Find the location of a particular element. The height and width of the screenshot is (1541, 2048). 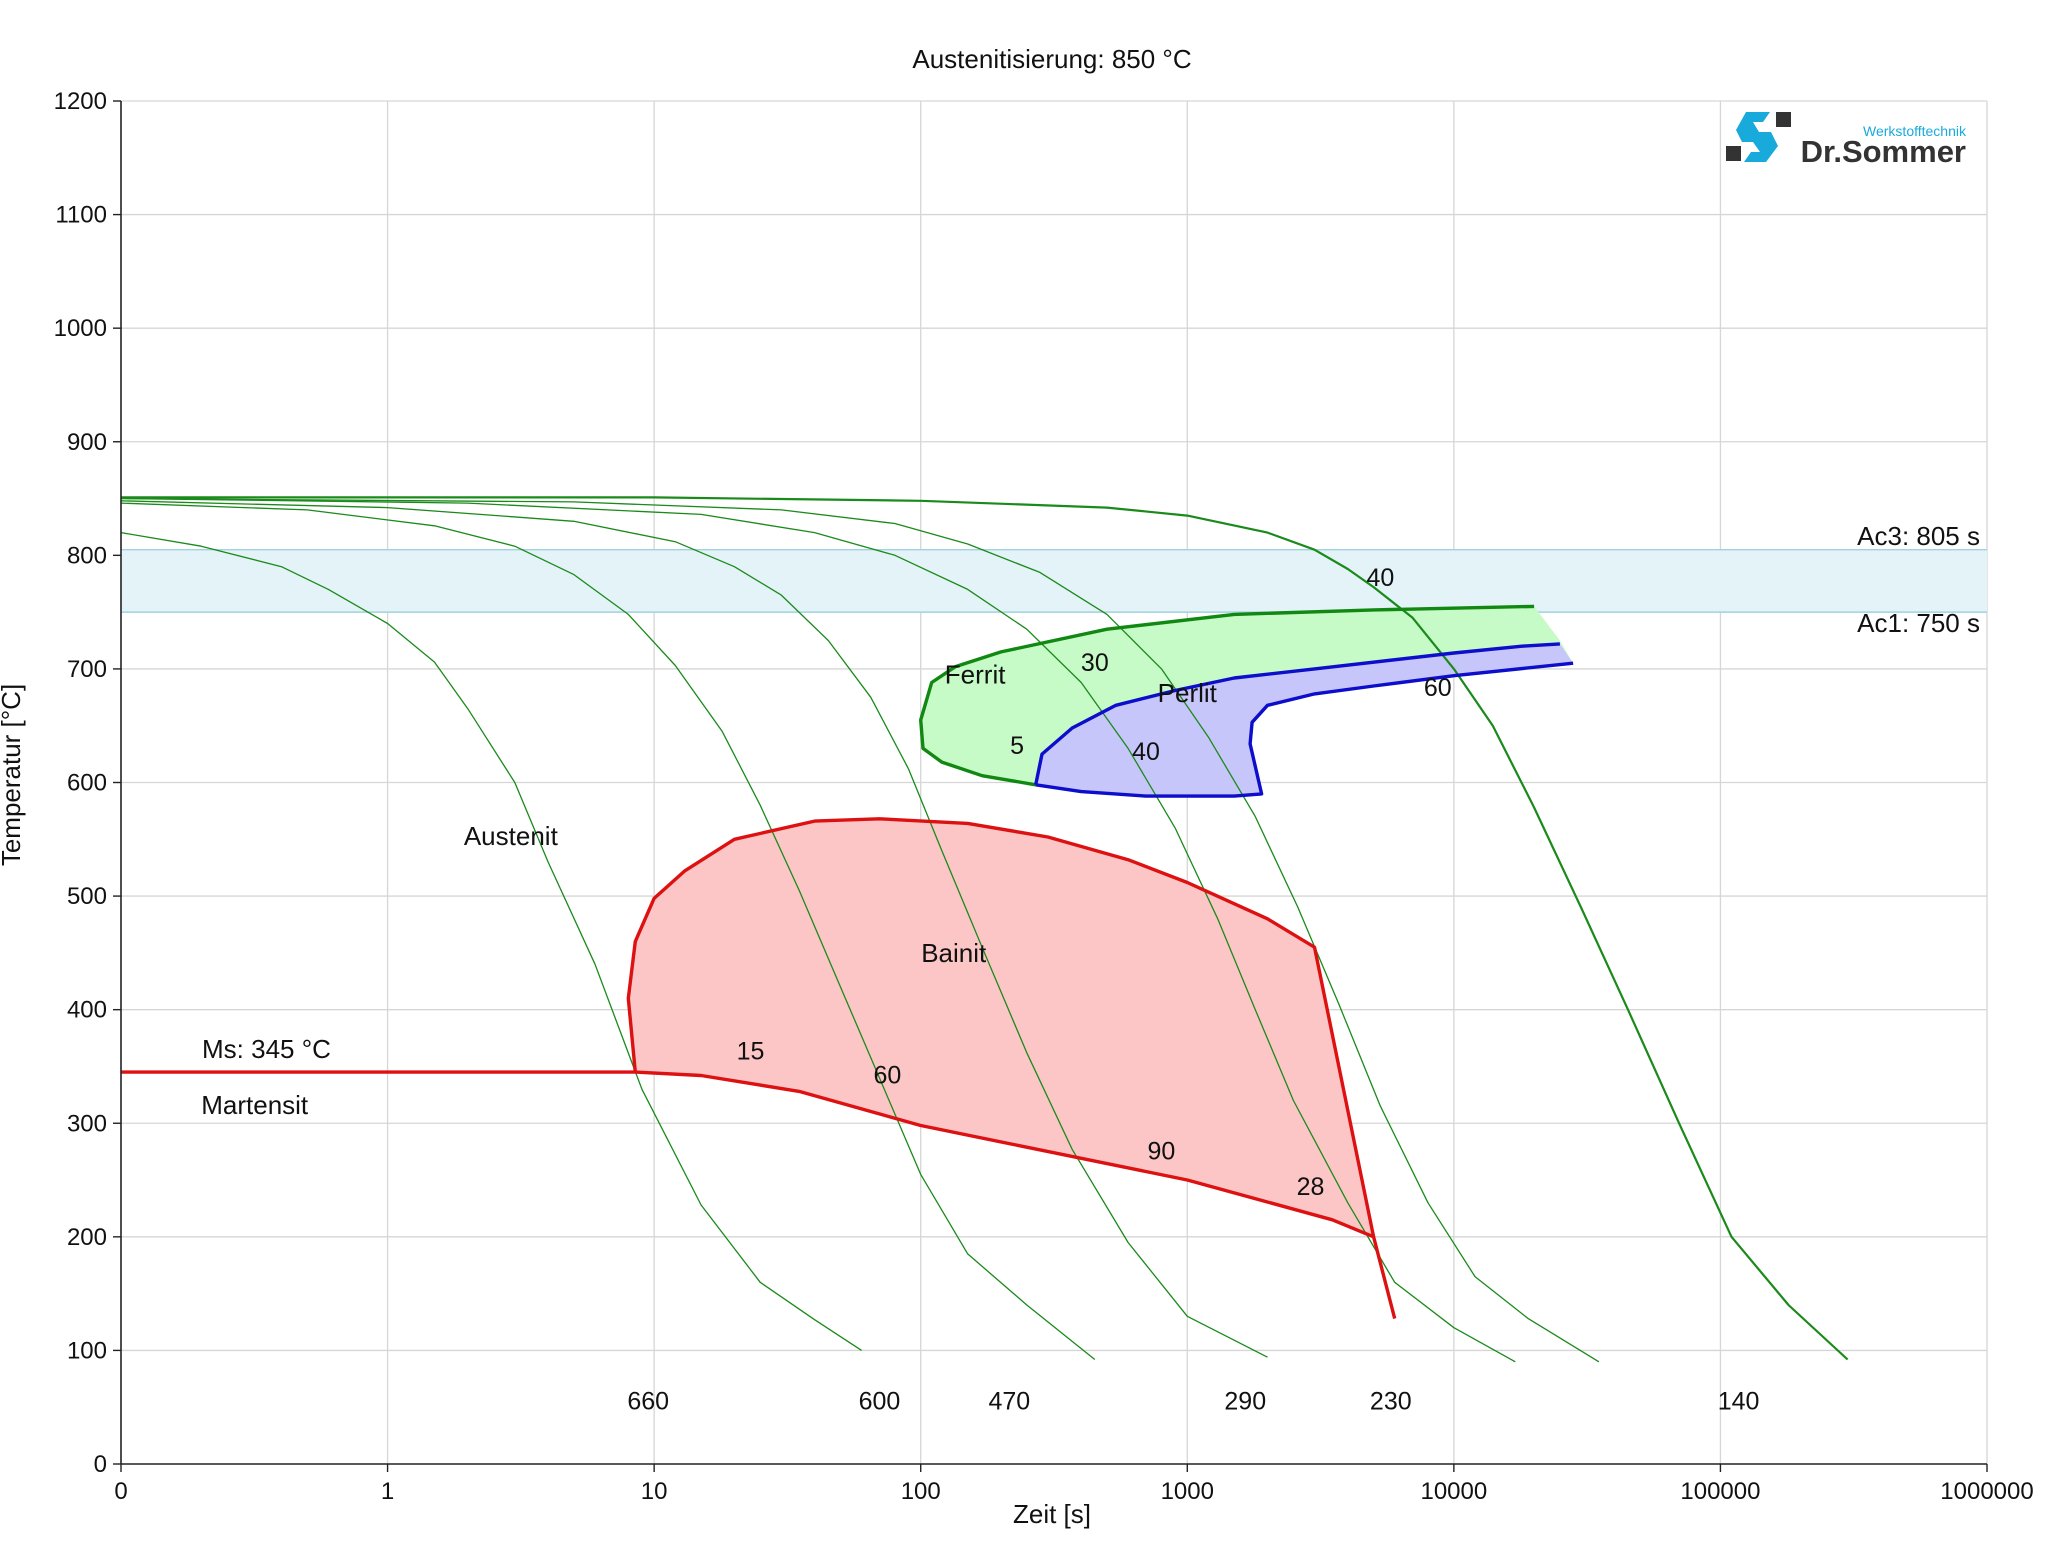

region-label-martensit: Martensit is located at coordinates (255, 1105).